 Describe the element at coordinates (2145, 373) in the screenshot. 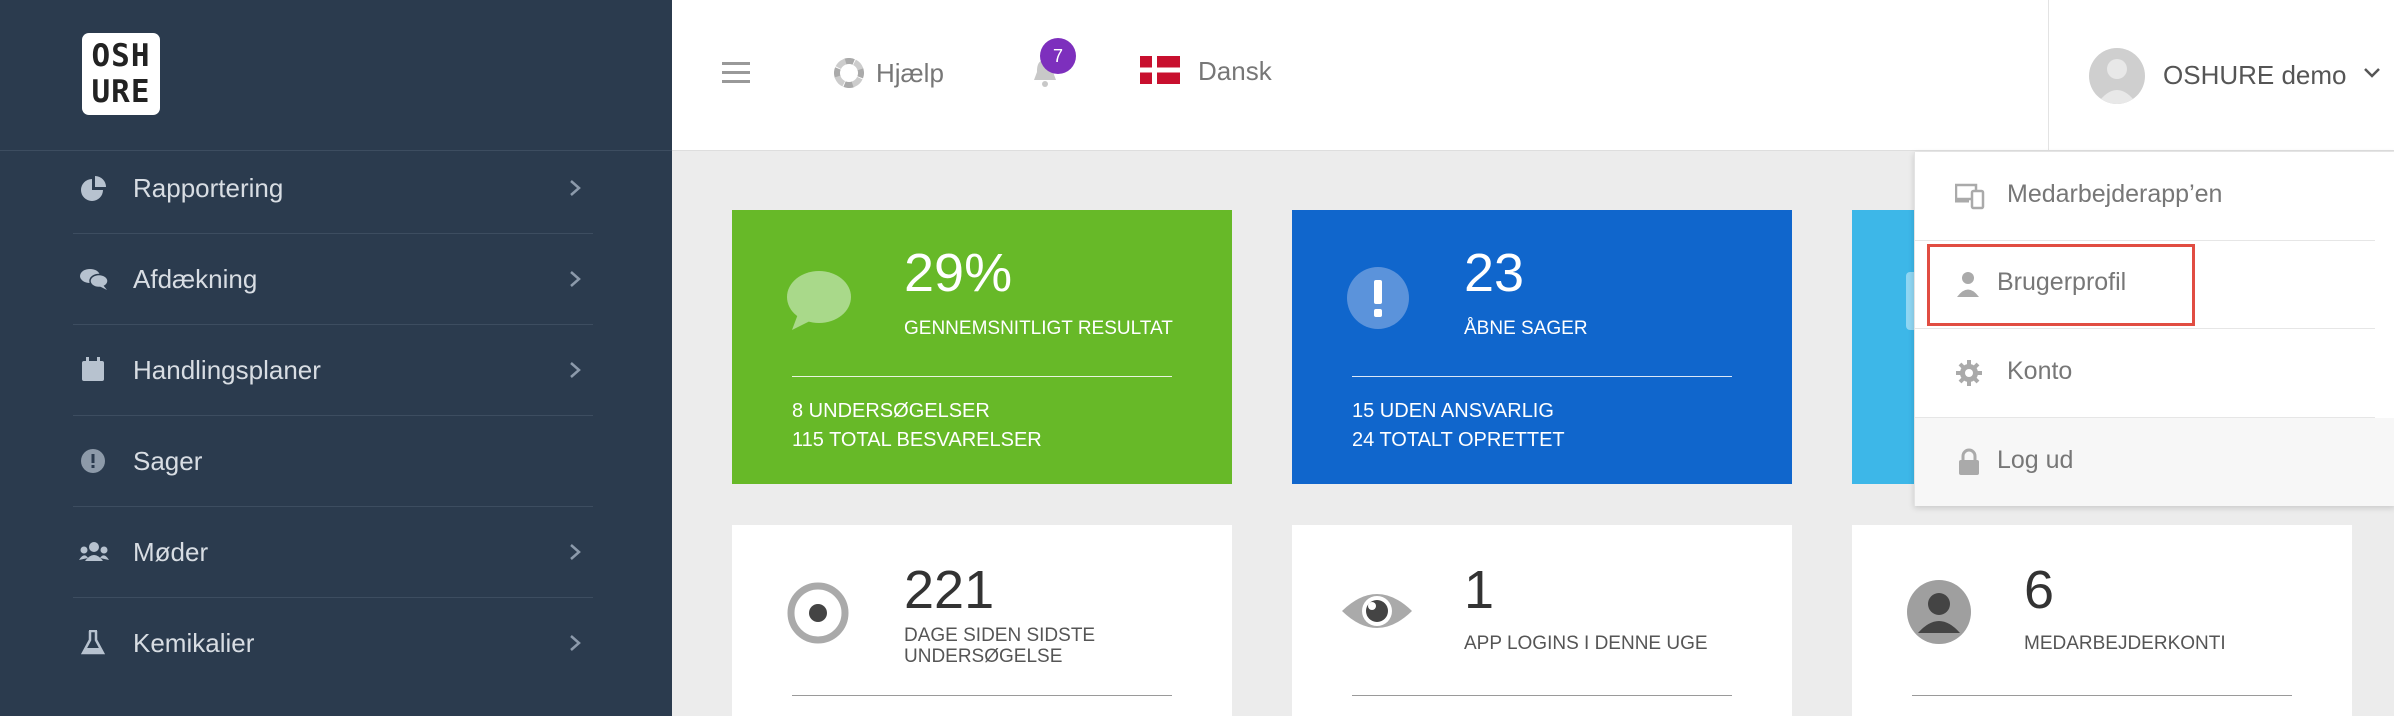

I see `menu-item-account: Konto` at that location.